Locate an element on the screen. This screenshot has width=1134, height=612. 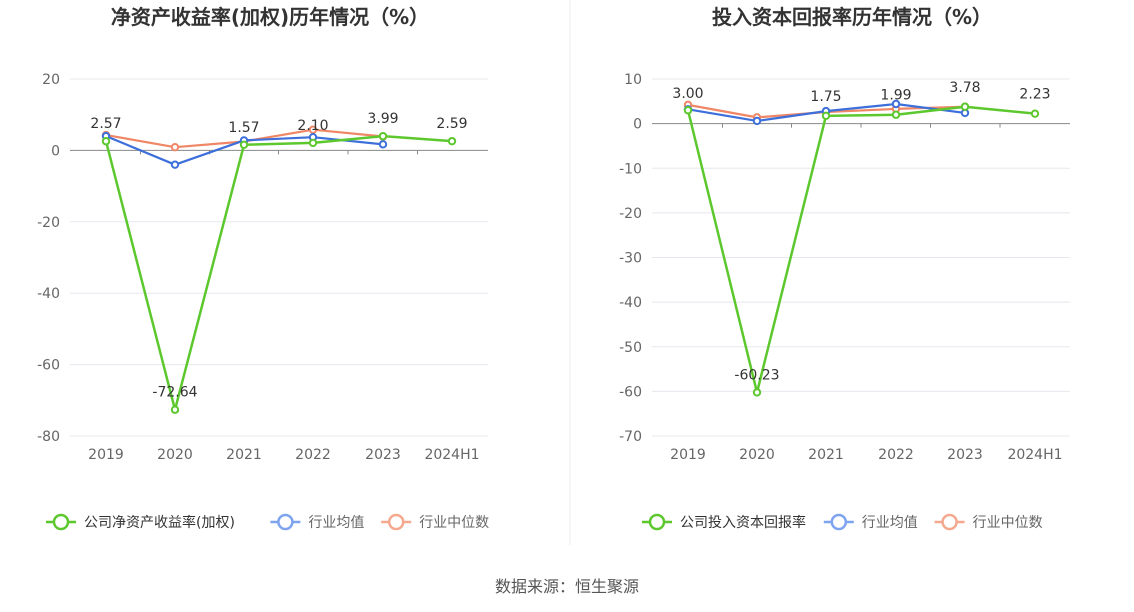
roic-legend-item-avg: 行业均值 is located at coordinates (870, 522).